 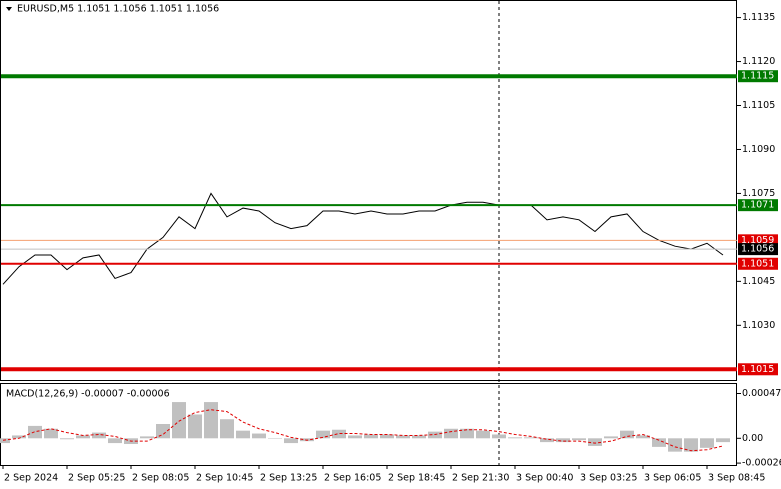 What do you see at coordinates (758, 325) in the screenshot?
I see `y-tick-label: 1.1030` at bounding box center [758, 325].